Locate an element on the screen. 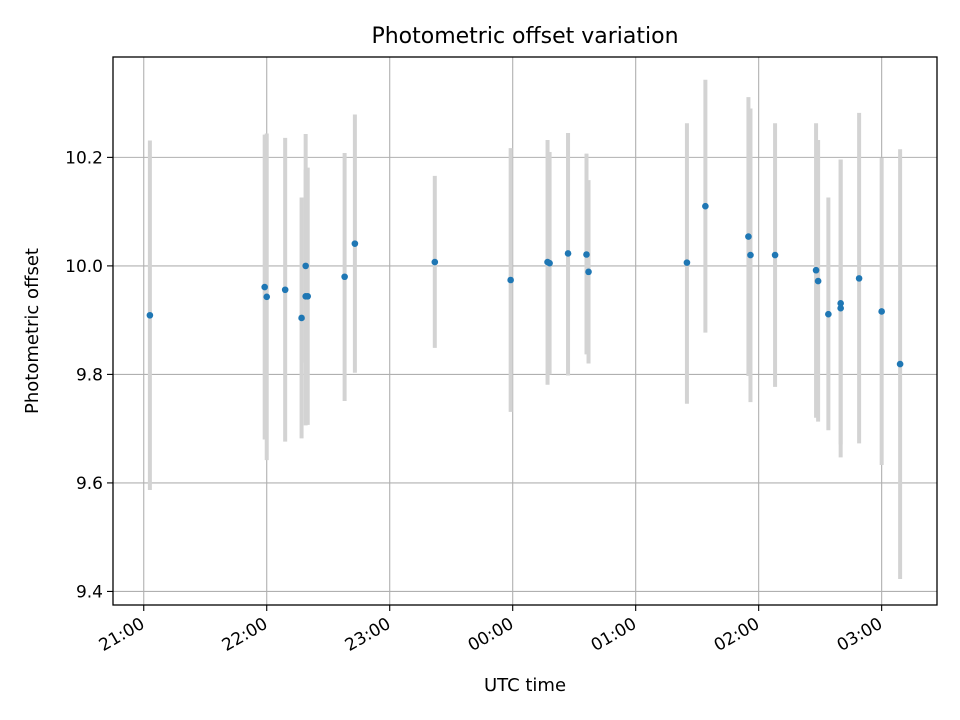  x-axis-label: UTC time is located at coordinates (525, 685).